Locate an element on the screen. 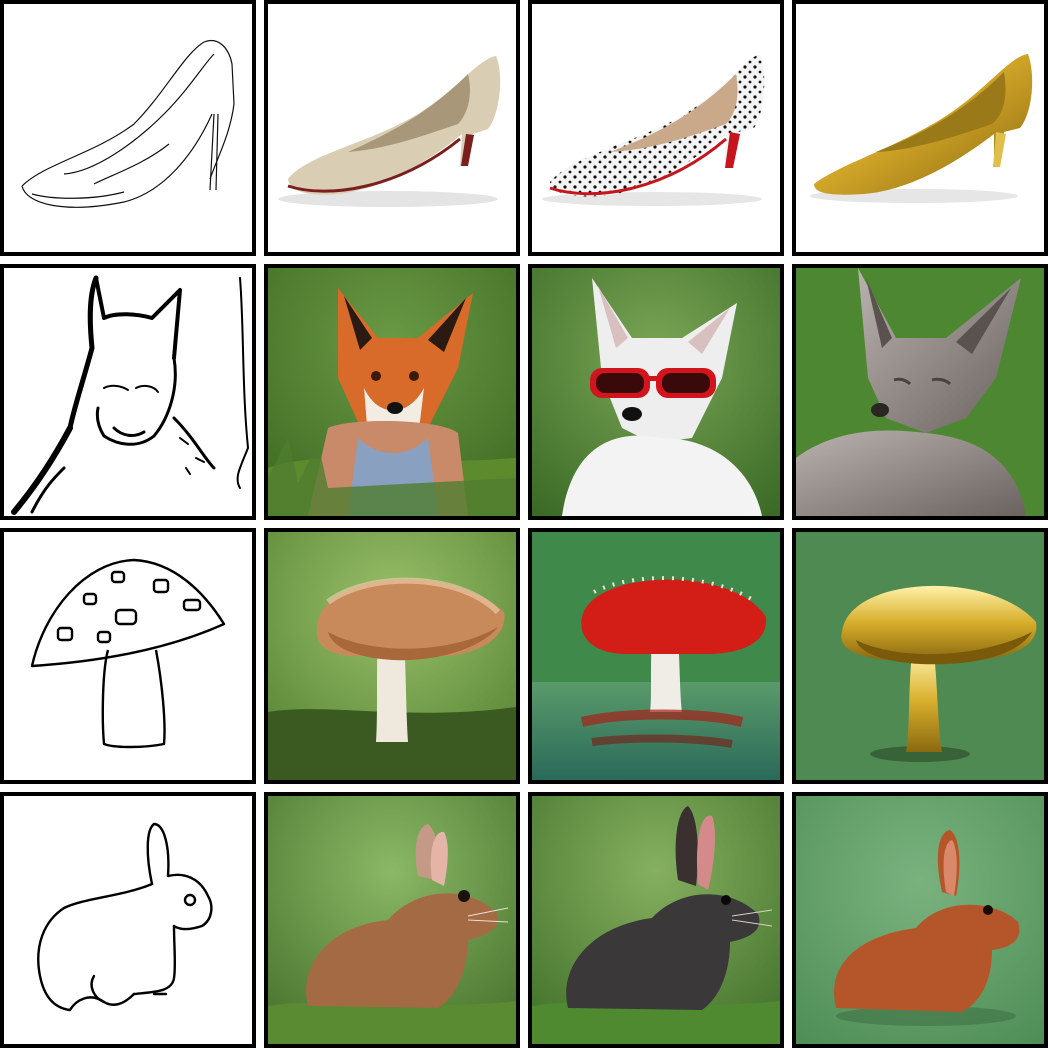 This screenshot has width=1048, height=1048. rabbit-sketch-icon is located at coordinates (125, 917).